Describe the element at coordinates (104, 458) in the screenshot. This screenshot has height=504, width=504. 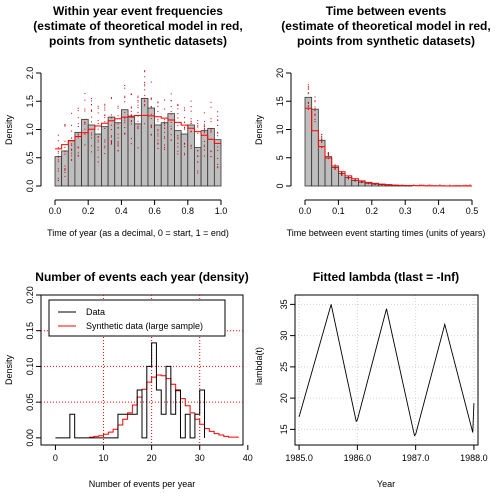
I see `panel3-x-tick-label: 10` at that location.